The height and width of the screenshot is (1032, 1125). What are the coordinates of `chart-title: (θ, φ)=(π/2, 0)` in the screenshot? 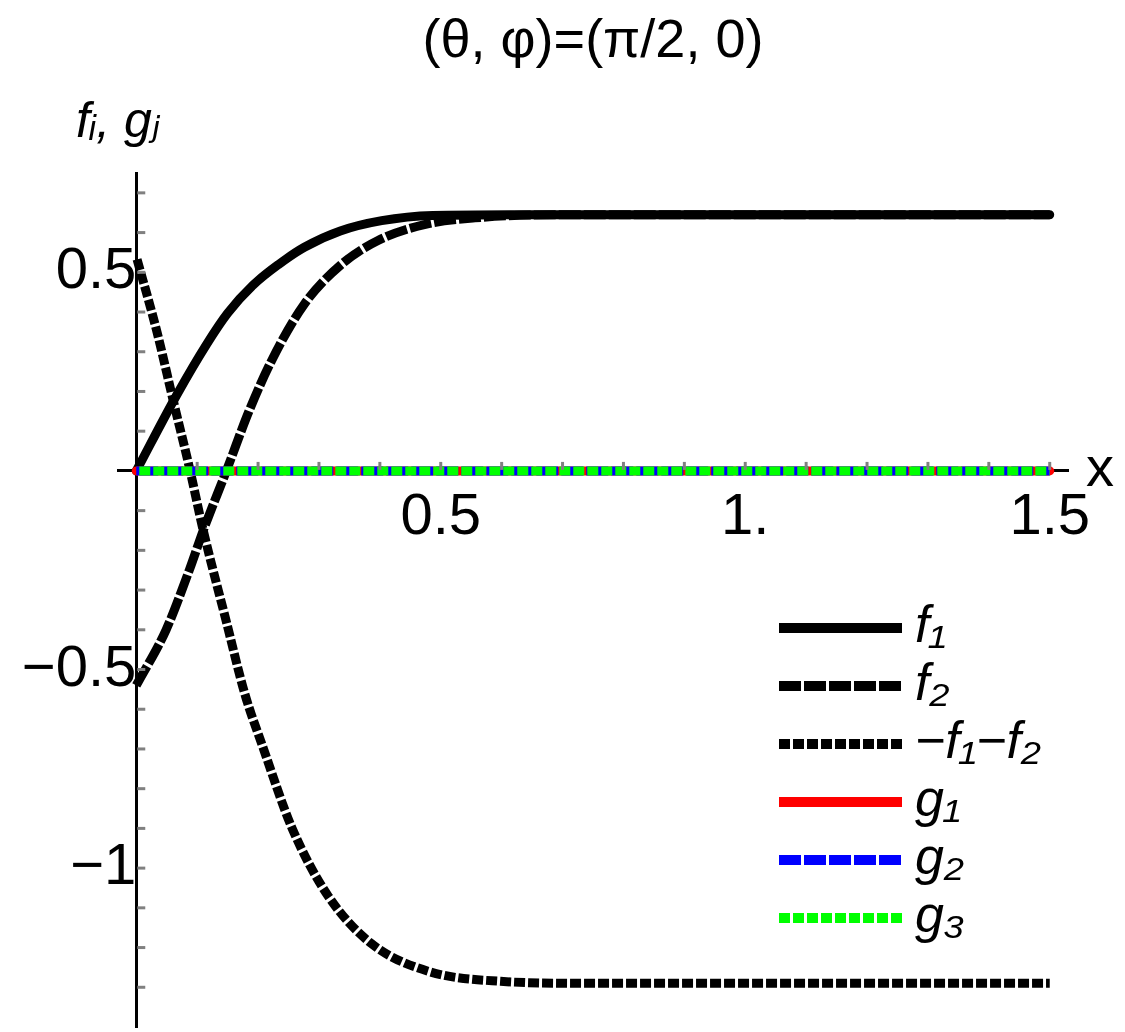 It's located at (593, 37).